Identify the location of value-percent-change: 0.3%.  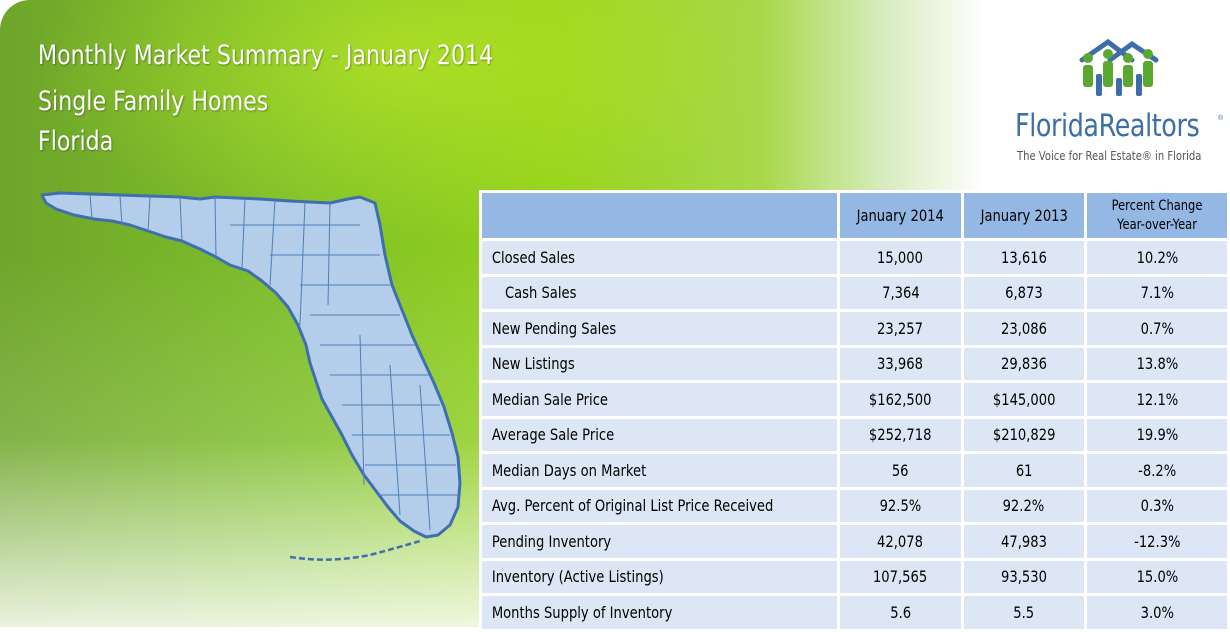
(1156, 505).